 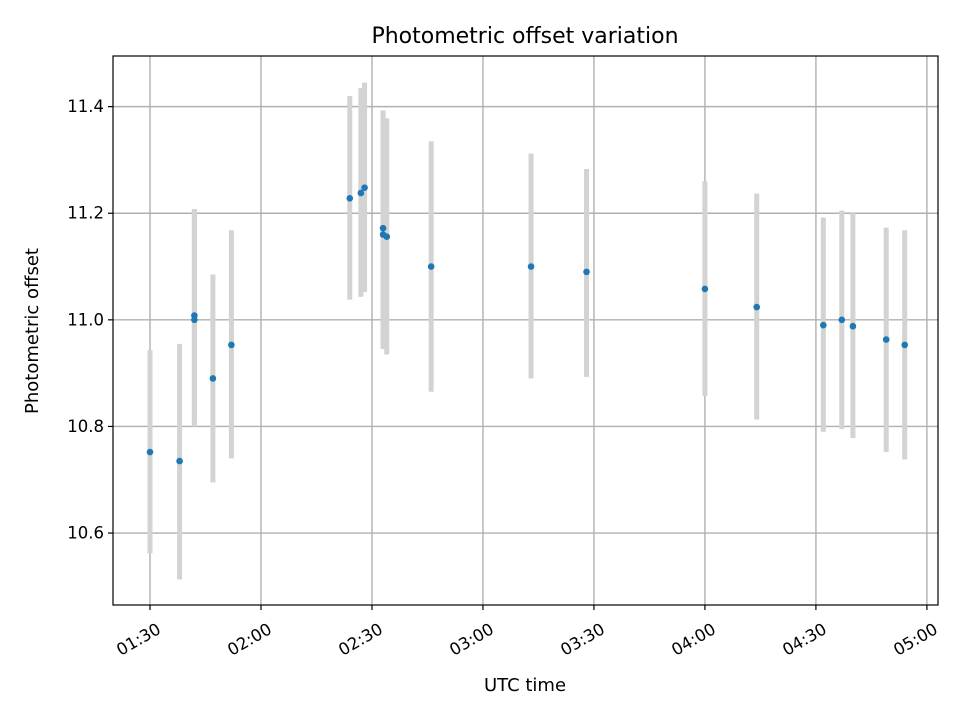 I want to click on x-tick-label: 04:00, so click(x=693, y=639).